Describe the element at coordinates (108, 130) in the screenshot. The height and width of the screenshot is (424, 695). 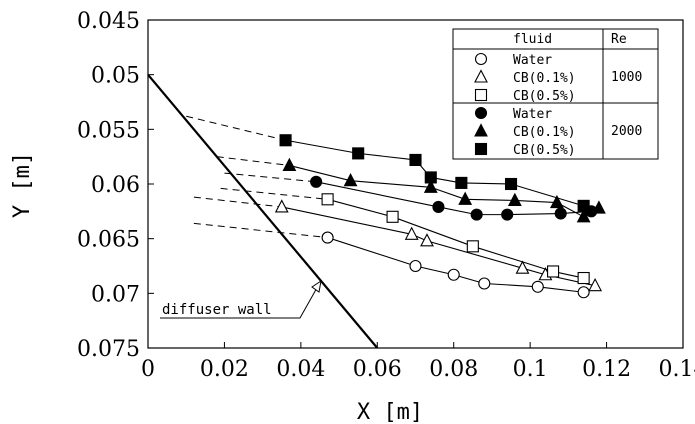
I see `y-tick-label: 0.055` at that location.